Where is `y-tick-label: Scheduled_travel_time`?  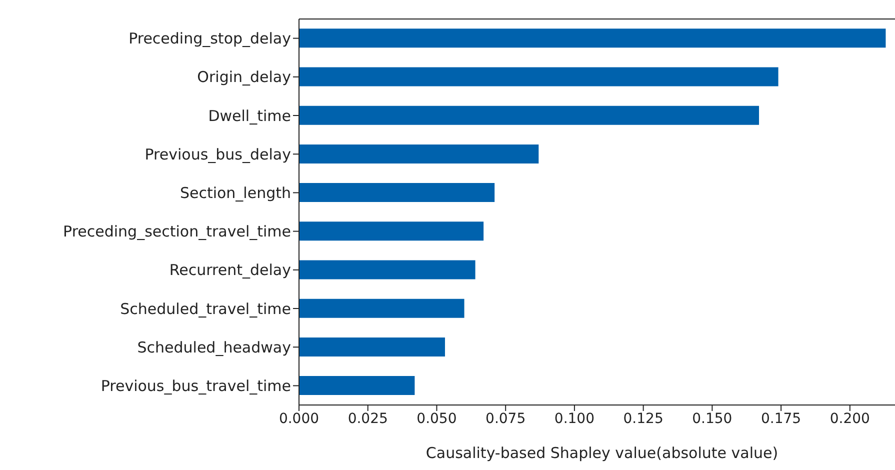 y-tick-label: Scheduled_travel_time is located at coordinates (205, 309).